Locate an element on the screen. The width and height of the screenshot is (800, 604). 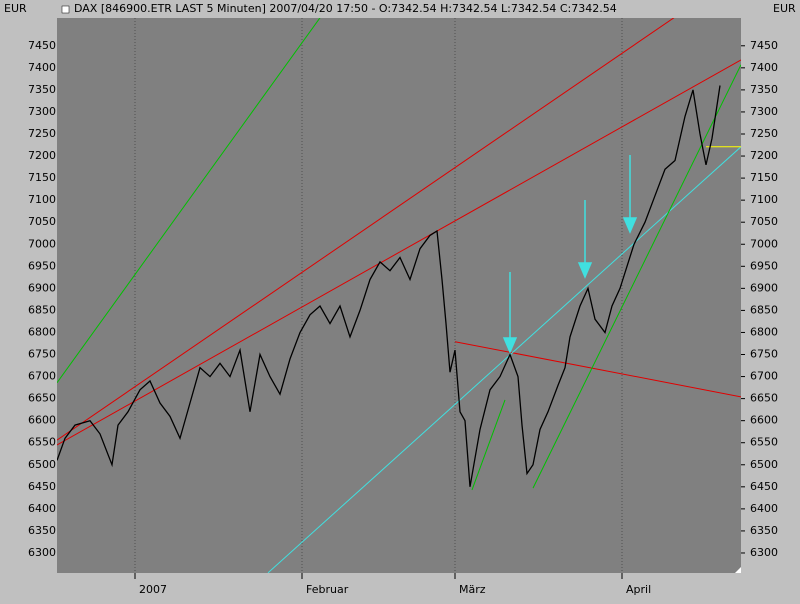
currency-right: EUR is located at coordinates (784, 8).